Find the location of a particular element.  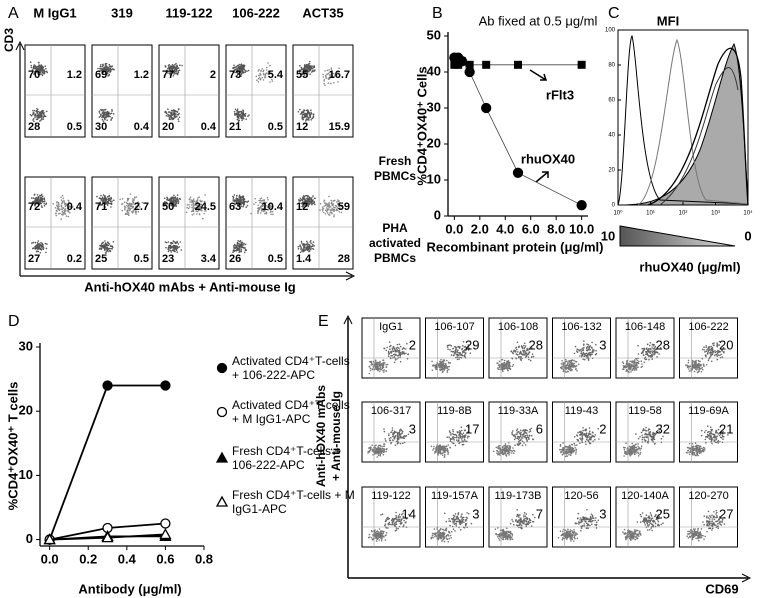

histogram is located at coordinates (693, 122).